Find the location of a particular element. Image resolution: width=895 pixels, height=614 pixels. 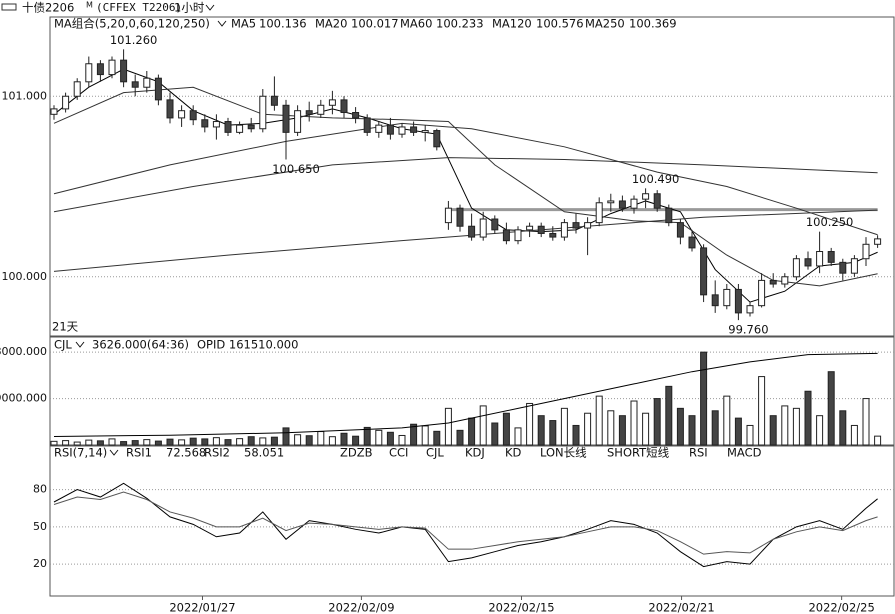

ma-value: 100.369 is located at coordinates (653, 24).